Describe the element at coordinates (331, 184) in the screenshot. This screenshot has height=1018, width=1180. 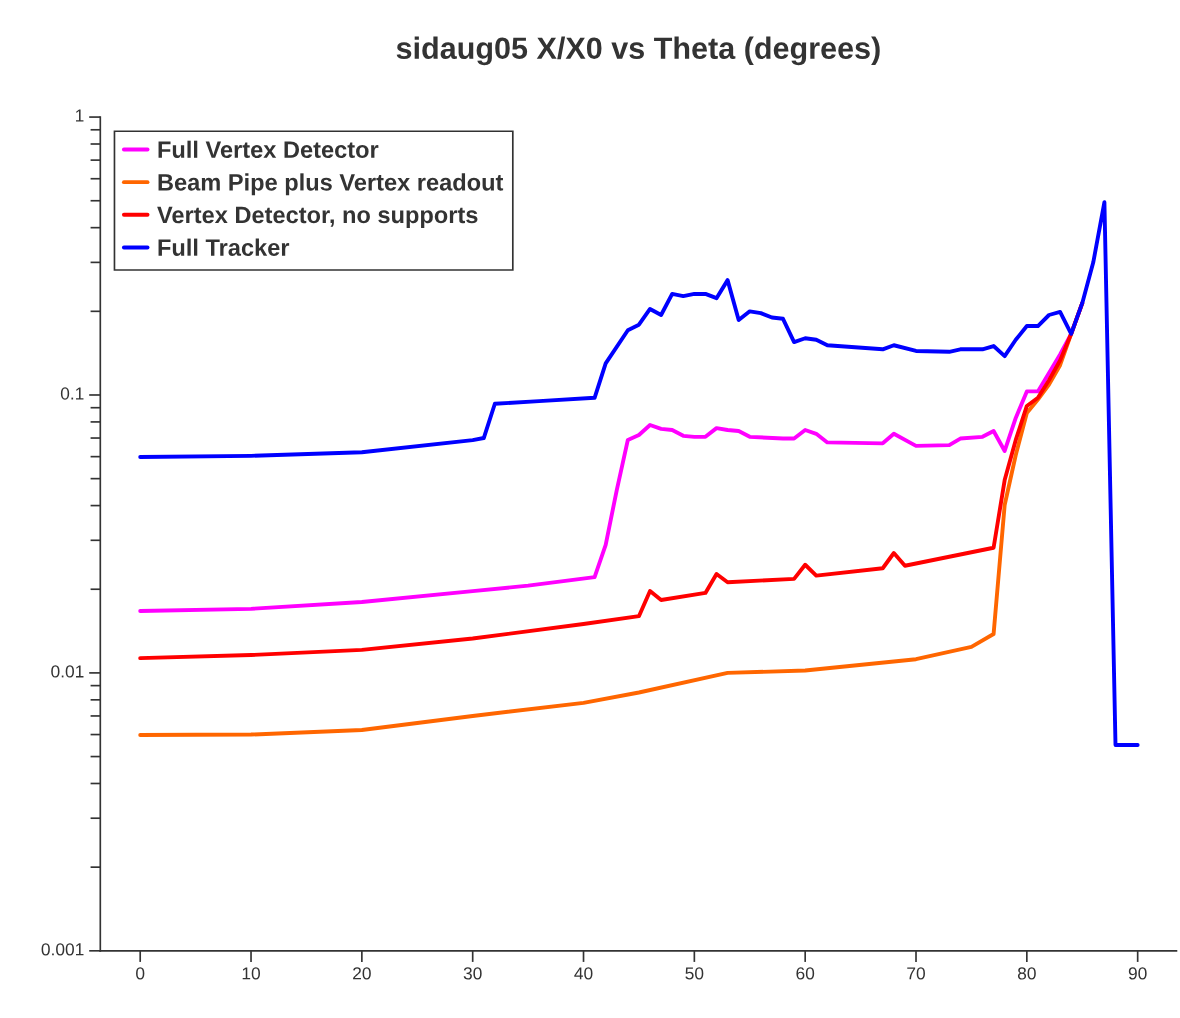
I see `legend-label: Beam Pipe plus Vertex readout` at that location.